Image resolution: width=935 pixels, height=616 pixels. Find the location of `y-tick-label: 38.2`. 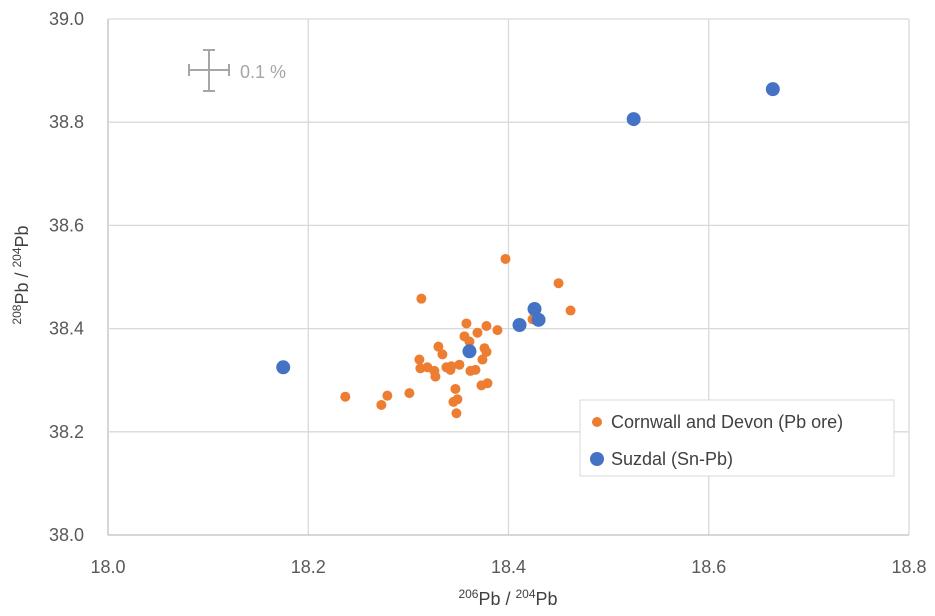

y-tick-label: 38.2 is located at coordinates (66, 432).